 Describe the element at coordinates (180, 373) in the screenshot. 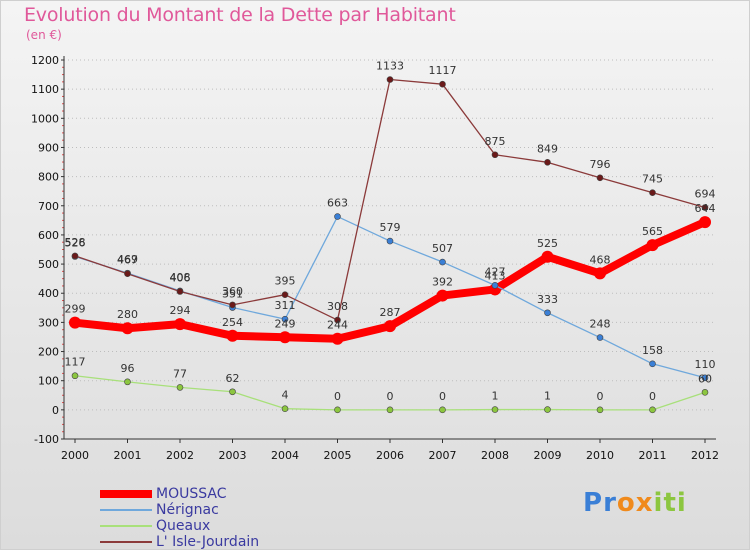

I see `data-label: 77` at that location.